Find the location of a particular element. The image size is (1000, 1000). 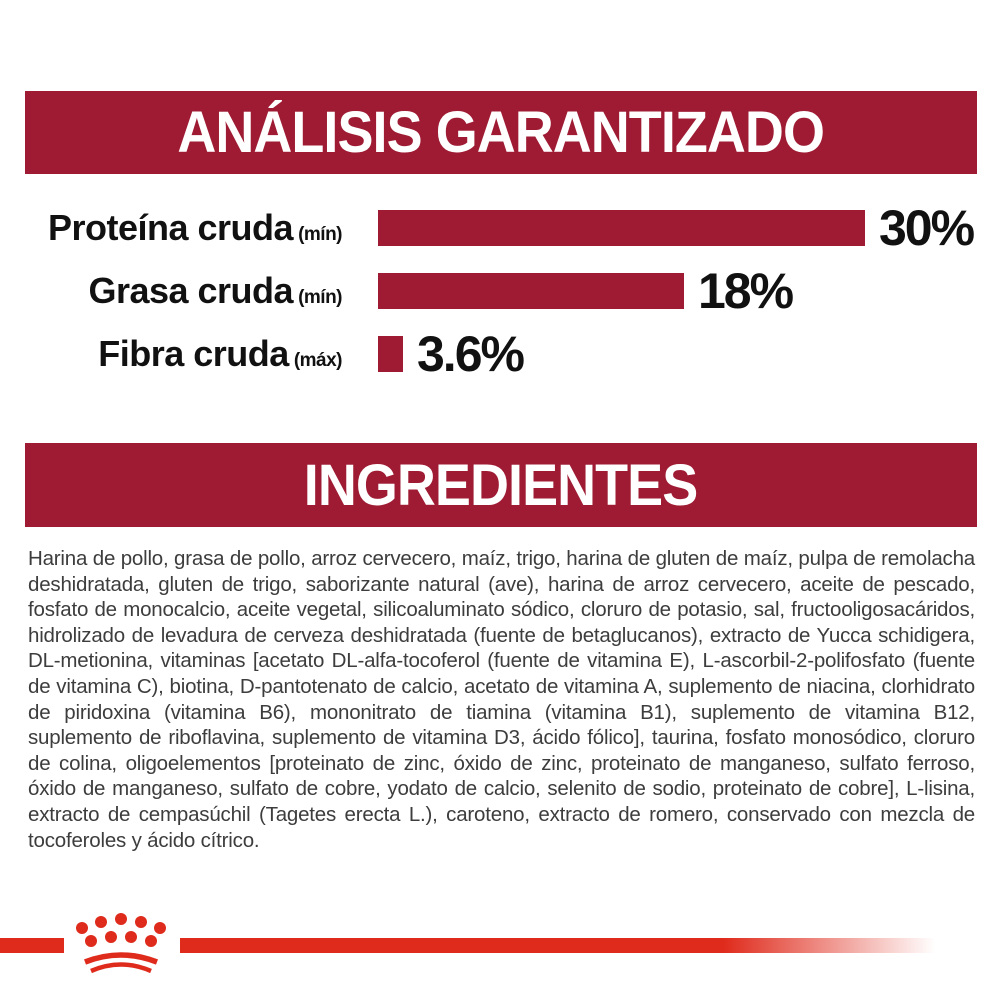

analysis-row-label: Proteína cruda (mín) is located at coordinates (171, 227).